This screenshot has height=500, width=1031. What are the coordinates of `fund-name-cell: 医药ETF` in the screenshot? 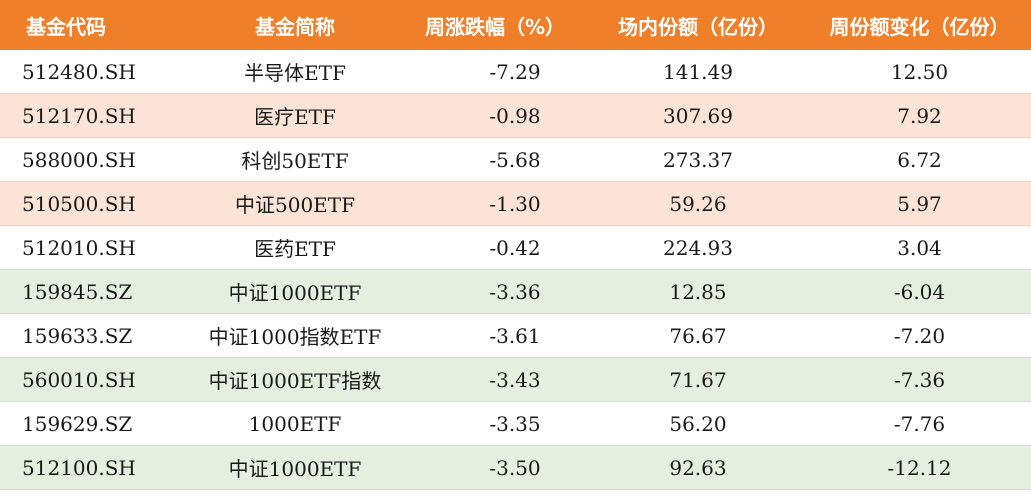 It's located at (295, 249).